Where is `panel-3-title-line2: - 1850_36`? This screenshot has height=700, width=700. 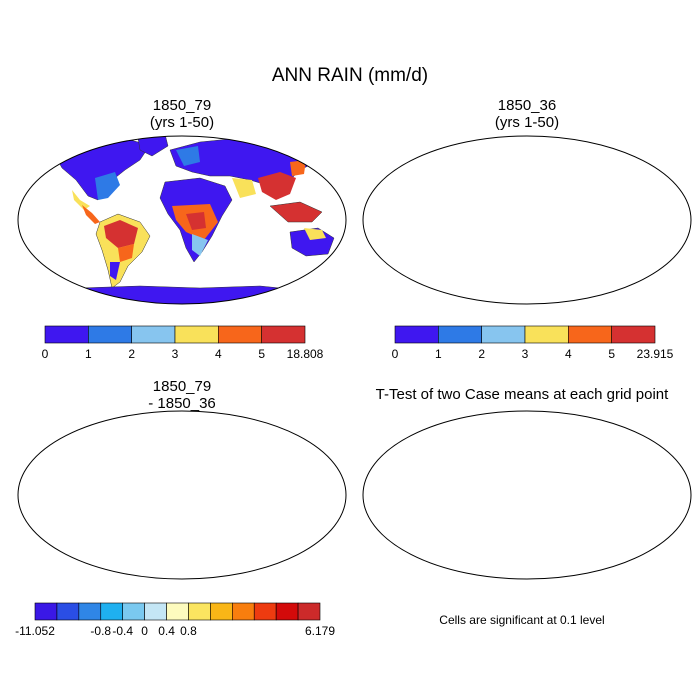
panel-3-title-line2: - 1850_36 is located at coordinates (182, 403).